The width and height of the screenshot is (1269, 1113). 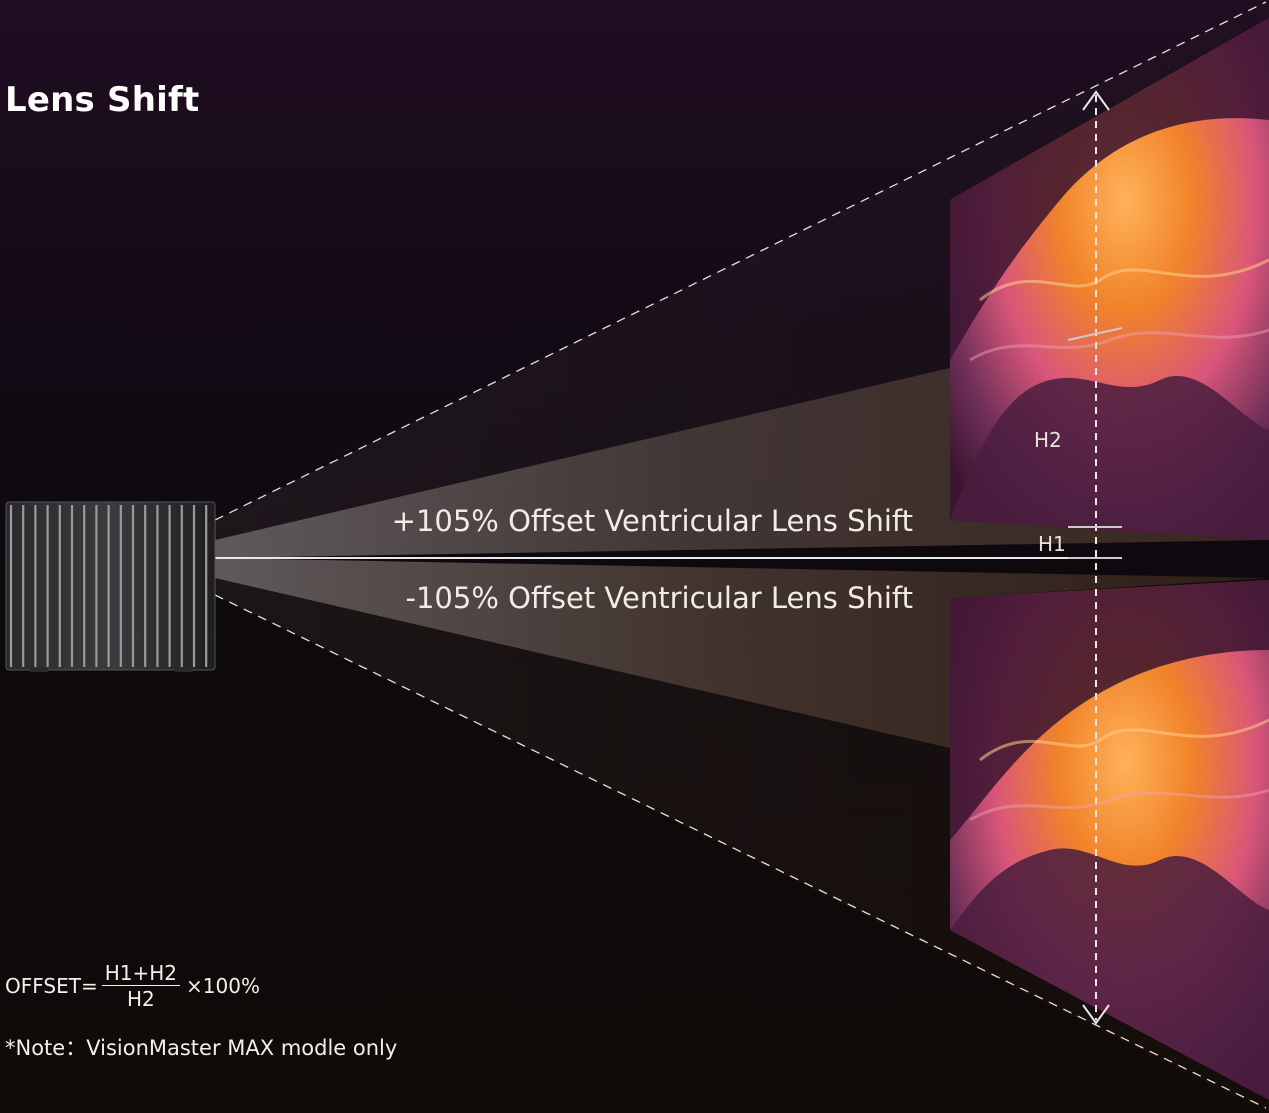 I want to click on h2-top-tick, so click(x=1095, y=334).